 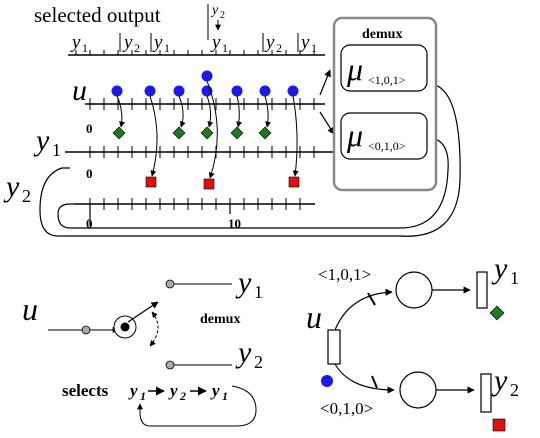 What do you see at coordinates (222, 183) in the screenshot?
I see `y2-events` at bounding box center [222, 183].